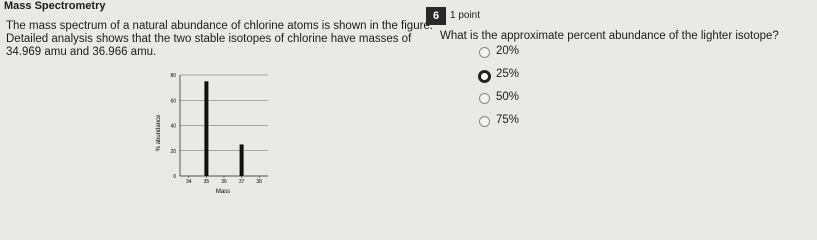 This screenshot has height=240, width=817. What do you see at coordinates (173, 152) in the screenshot?
I see `y-tick-label: 20` at bounding box center [173, 152].